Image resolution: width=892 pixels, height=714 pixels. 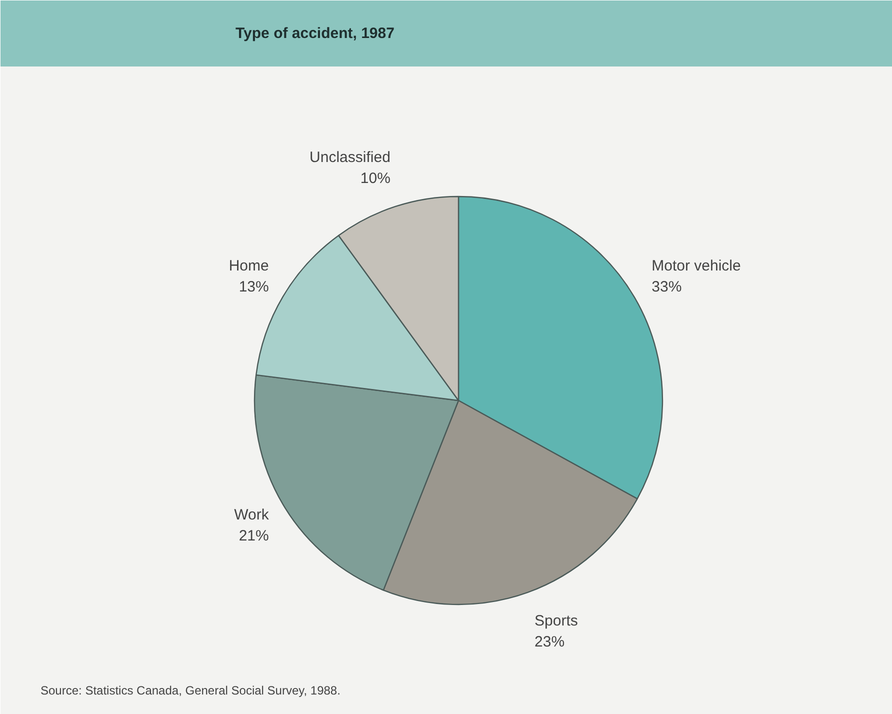 What do you see at coordinates (253, 287) in the screenshot?
I see `data-label: 13%` at bounding box center [253, 287].